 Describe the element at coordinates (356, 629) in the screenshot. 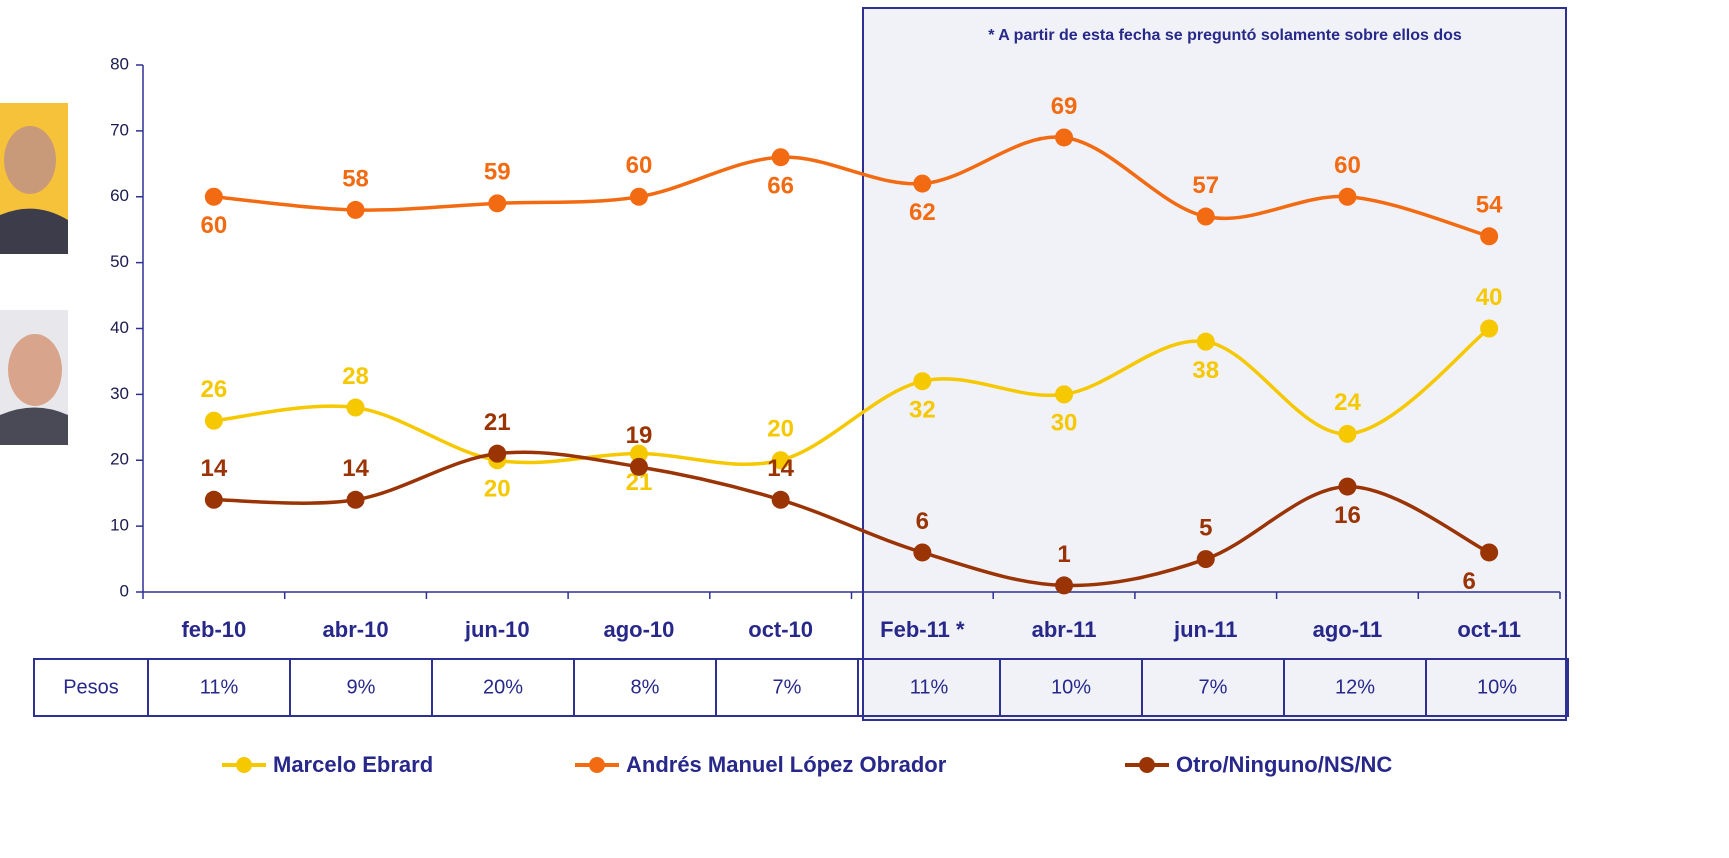

I see `x-tick-label: abr-10` at that location.